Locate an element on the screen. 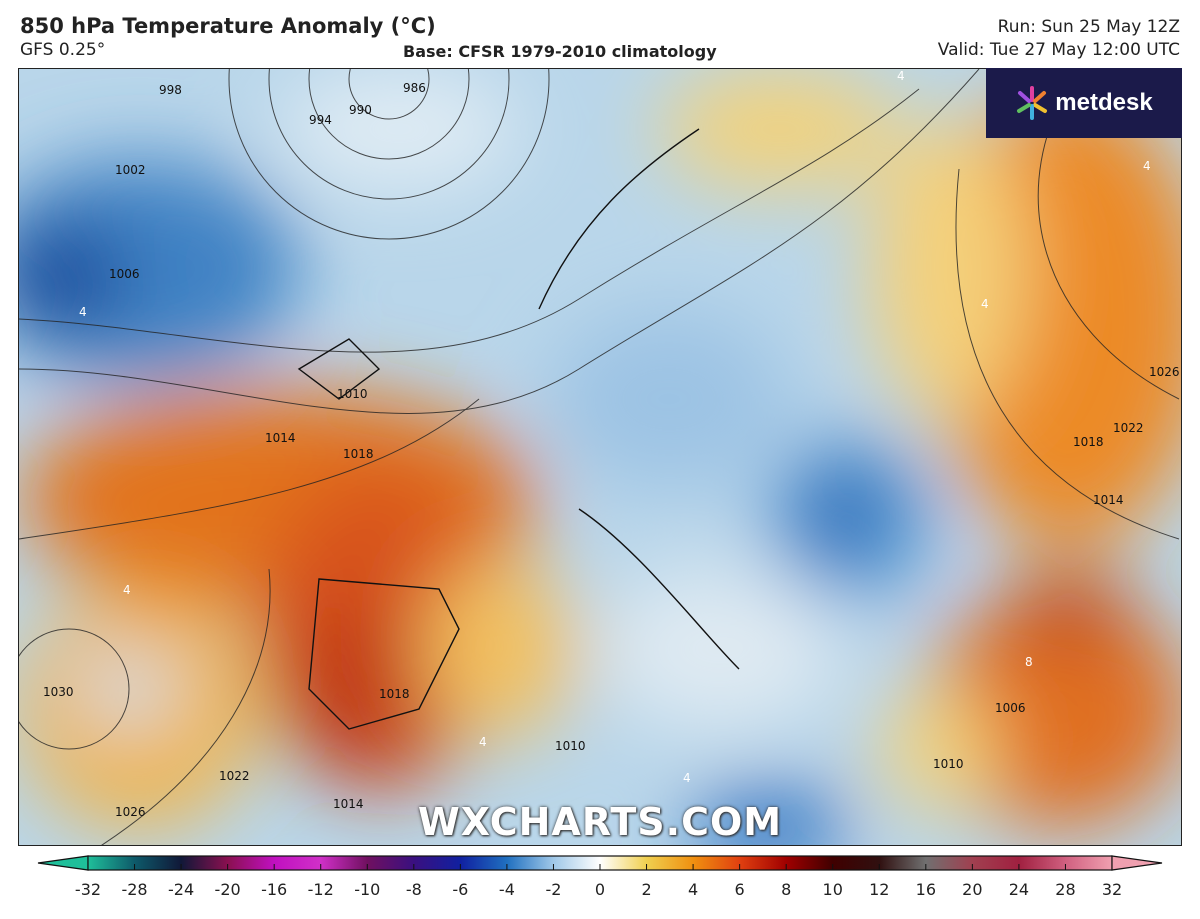 The width and height of the screenshot is (1200, 919). colorbar-tick-label: -10 is located at coordinates (367, 889).